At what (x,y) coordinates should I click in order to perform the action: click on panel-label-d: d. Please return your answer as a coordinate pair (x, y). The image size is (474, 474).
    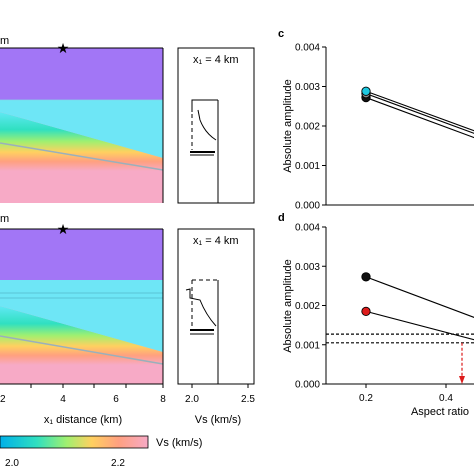
    Looking at the image, I should click on (281, 218).